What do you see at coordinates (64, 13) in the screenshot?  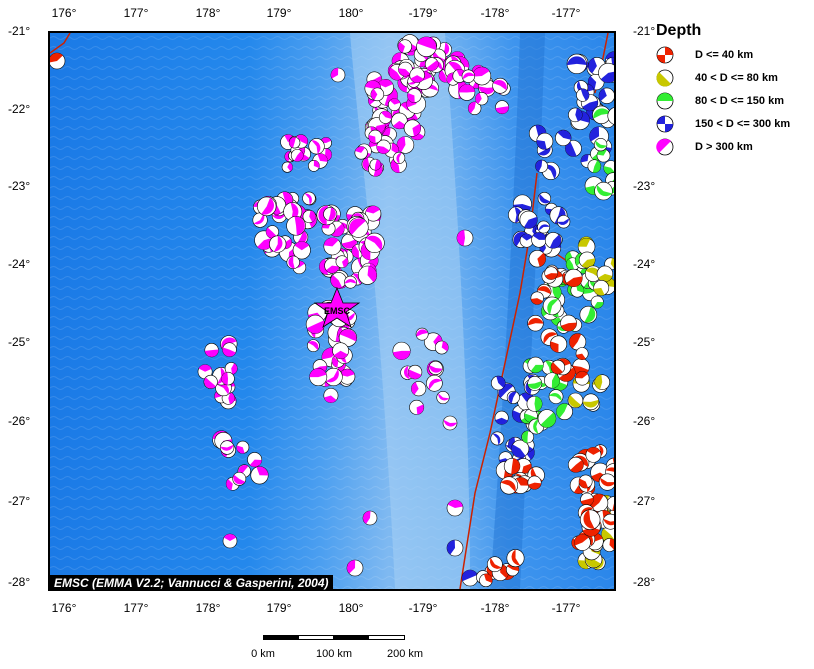 I see `lon-label-top: 176°` at bounding box center [64, 13].